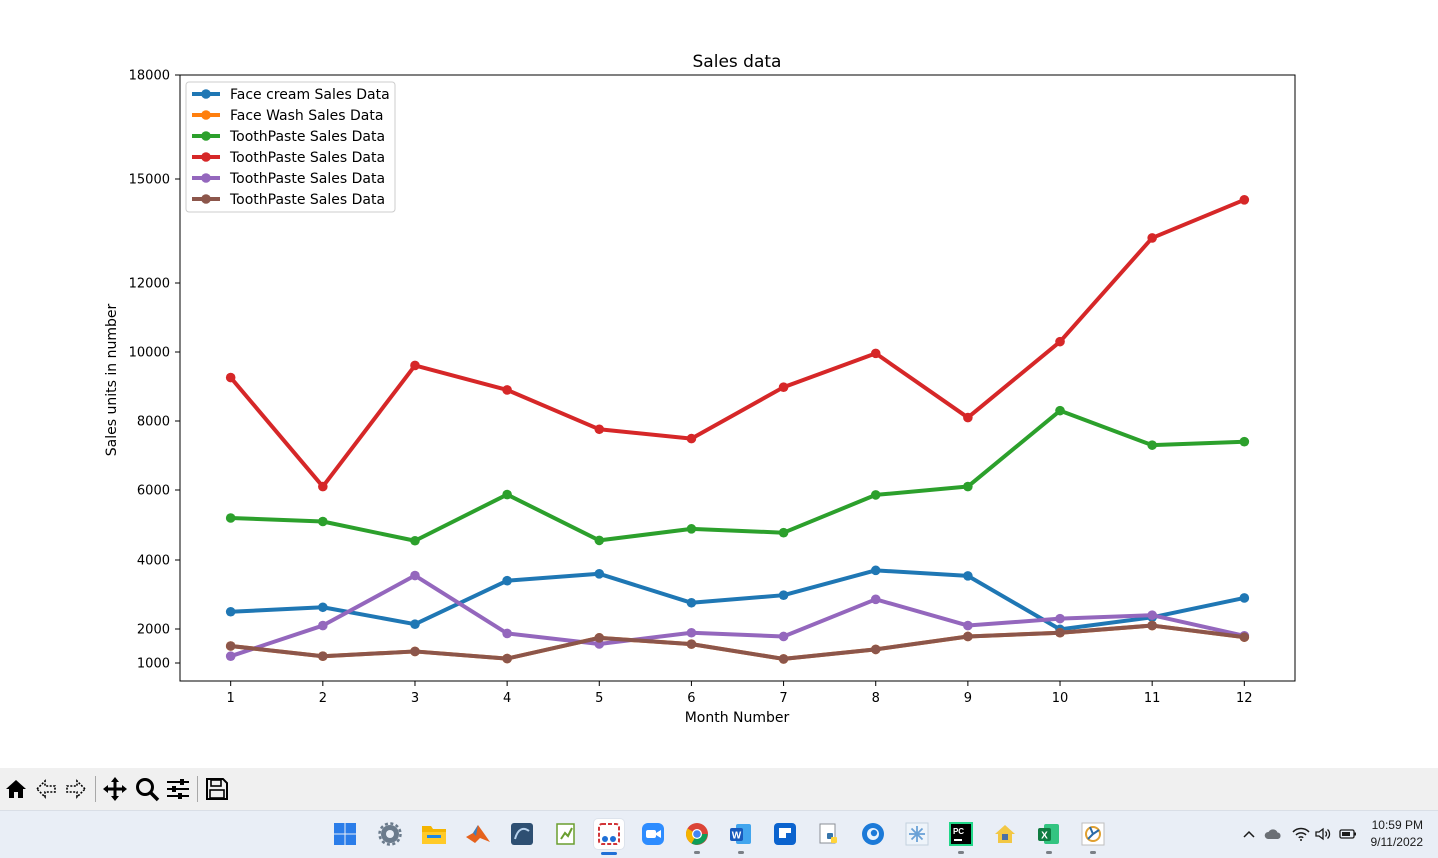 The width and height of the screenshot is (1438, 858). Describe the element at coordinates (345, 834) in the screenshot. I see `start-icon` at that location.